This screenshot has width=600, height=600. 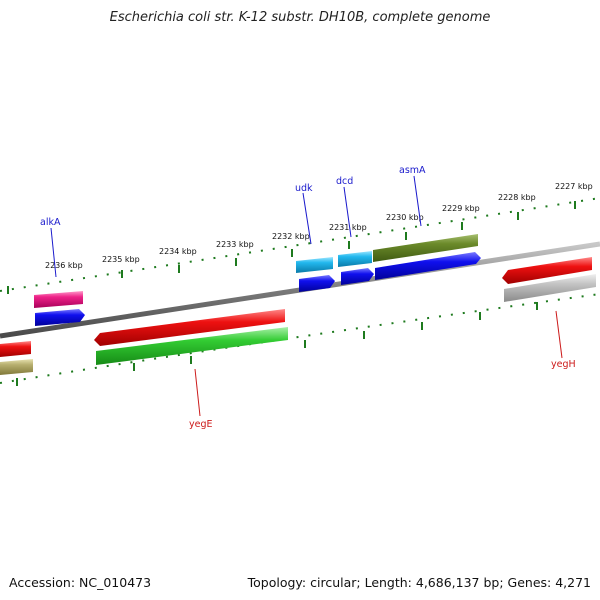 What do you see at coordinates (355, 259) in the screenshot?
I see `feature-cyan-dcd` at bounding box center [355, 259].